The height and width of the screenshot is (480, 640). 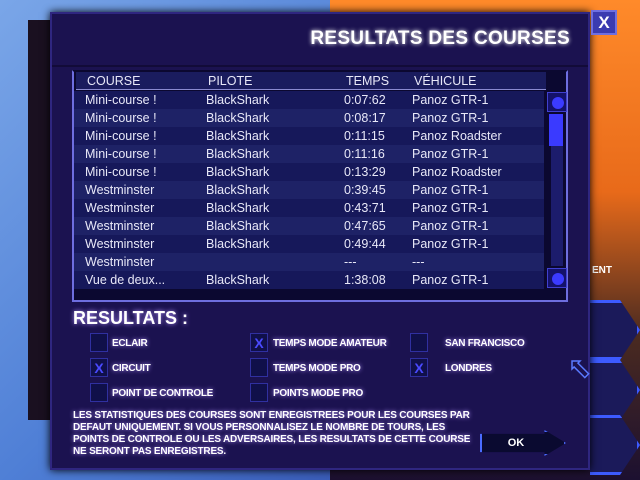 I want to click on checkbox-circuit: X, so click(x=99, y=367).